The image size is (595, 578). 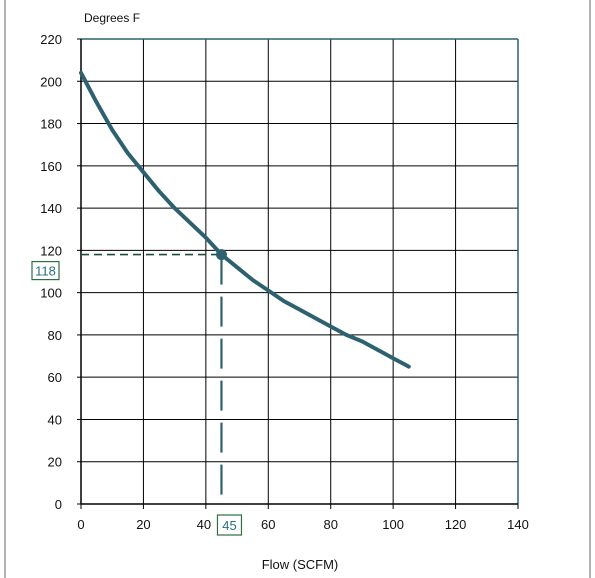 What do you see at coordinates (330, 524) in the screenshot?
I see `x-tick-label: 80` at bounding box center [330, 524].